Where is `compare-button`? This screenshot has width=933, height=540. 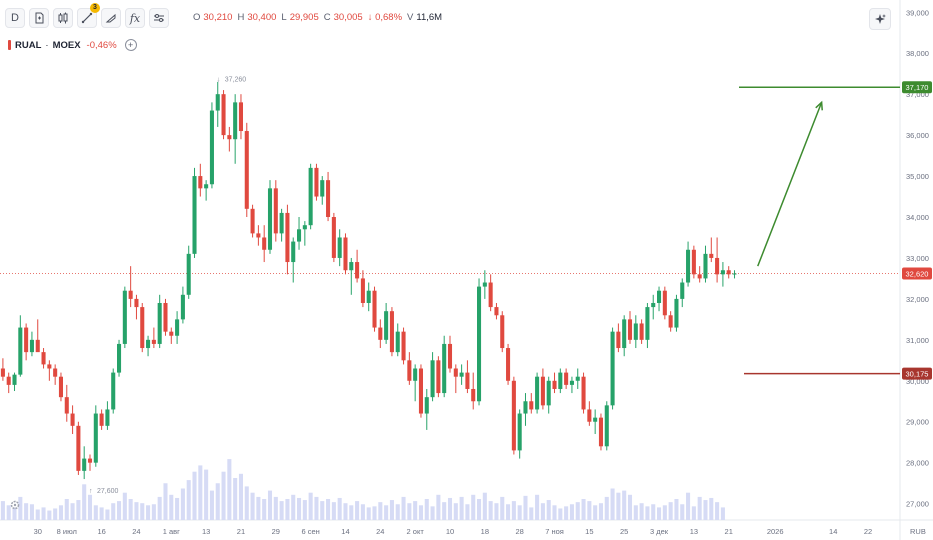
compare-button is located at coordinates (39, 18).